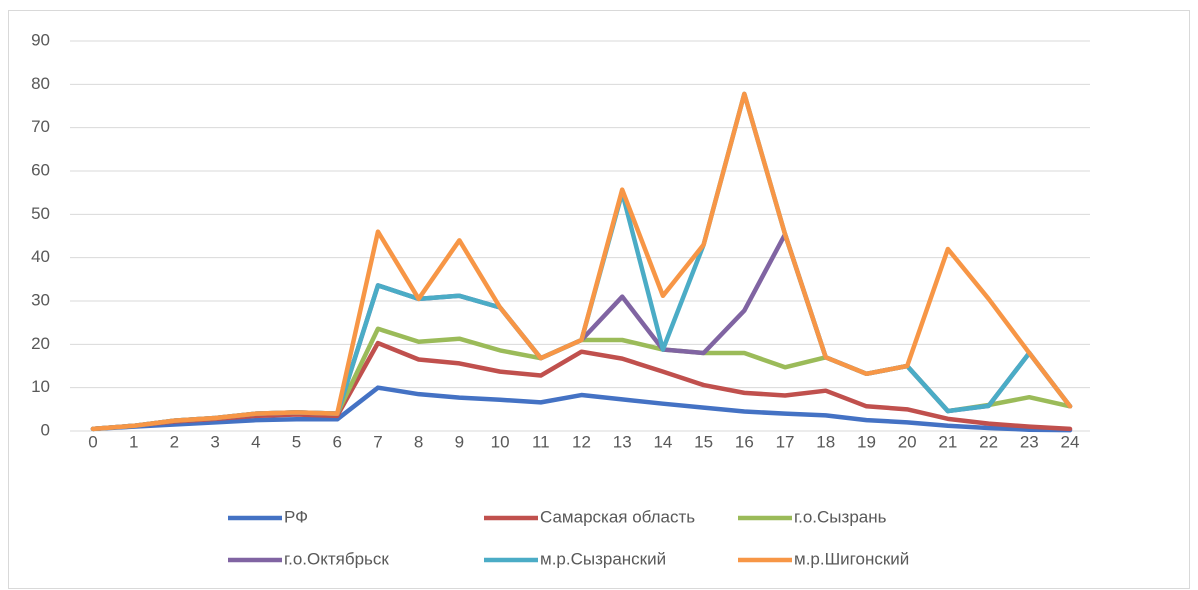  Describe the element at coordinates (174, 441) in the screenshot. I see `x-tick-label: 2` at that location.